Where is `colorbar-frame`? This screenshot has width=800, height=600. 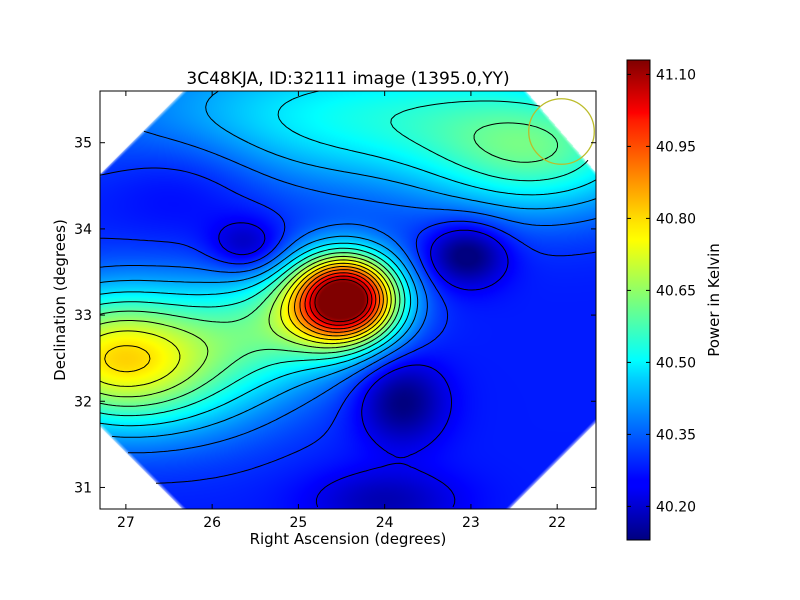
colorbar-frame is located at coordinates (638, 300).